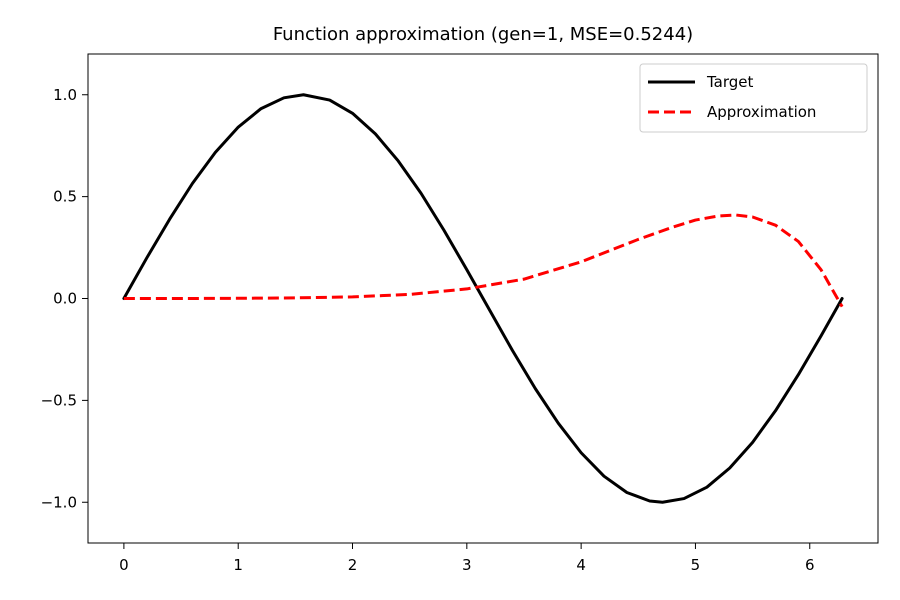  What do you see at coordinates (65, 95) in the screenshot?
I see `y-tick-label: 1.0` at bounding box center [65, 95].